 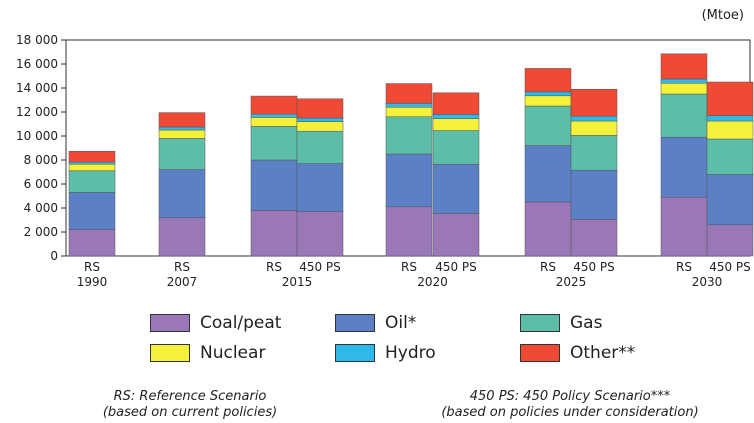 What do you see at coordinates (432, 282) in the screenshot?
I see `x-year-label: 2020` at bounding box center [432, 282].